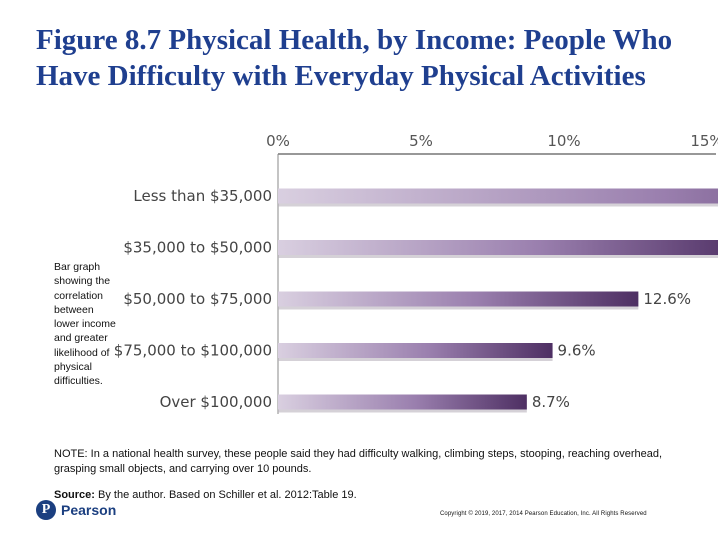 This screenshot has width=720, height=540. I want to click on source-label: Source:, so click(74, 495).